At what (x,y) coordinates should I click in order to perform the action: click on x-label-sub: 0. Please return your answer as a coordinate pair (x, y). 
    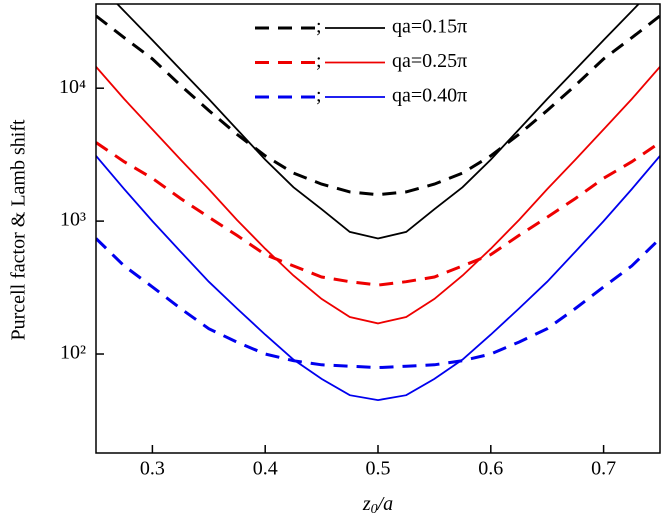
    Looking at the image, I should click on (374, 509).